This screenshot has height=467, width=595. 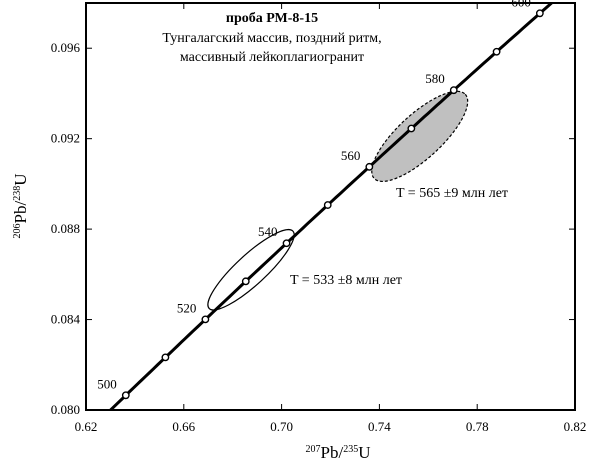 What do you see at coordinates (477, 426) in the screenshot?
I see `x-tick-label-4: 0.78` at bounding box center [477, 426].